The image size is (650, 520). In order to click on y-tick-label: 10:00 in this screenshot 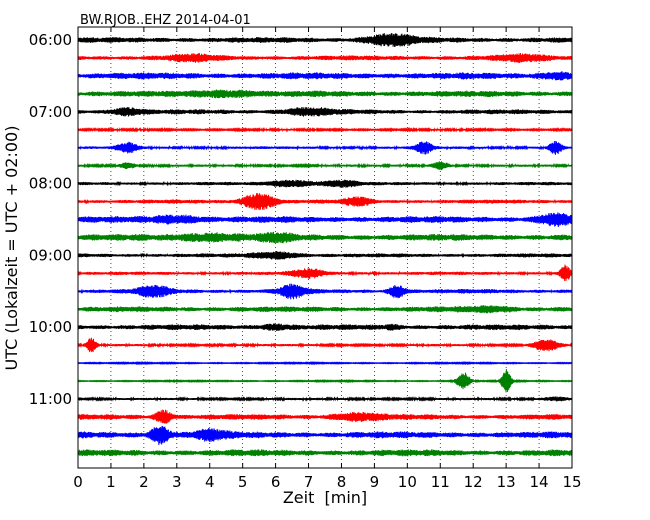, I will do `click(50, 327)`.